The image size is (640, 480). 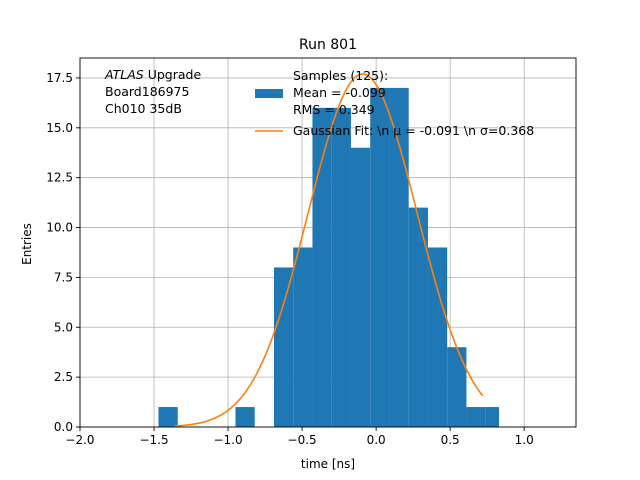 I want to click on x-tick-label: −1.5, so click(x=153, y=440).